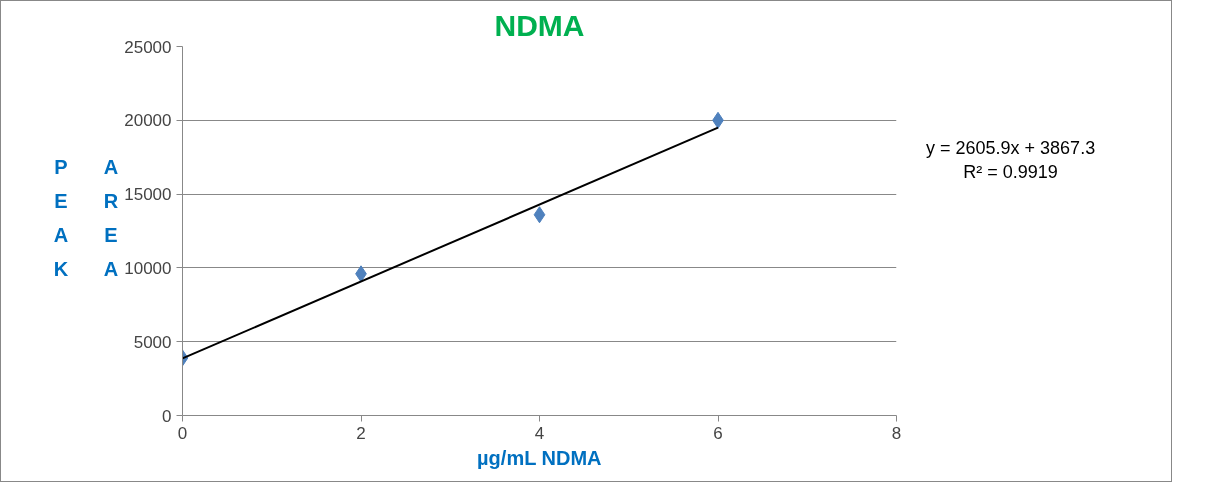  What do you see at coordinates (1011, 148) in the screenshot?
I see `text: y = 2605.9x + 3867.3` at bounding box center [1011, 148].